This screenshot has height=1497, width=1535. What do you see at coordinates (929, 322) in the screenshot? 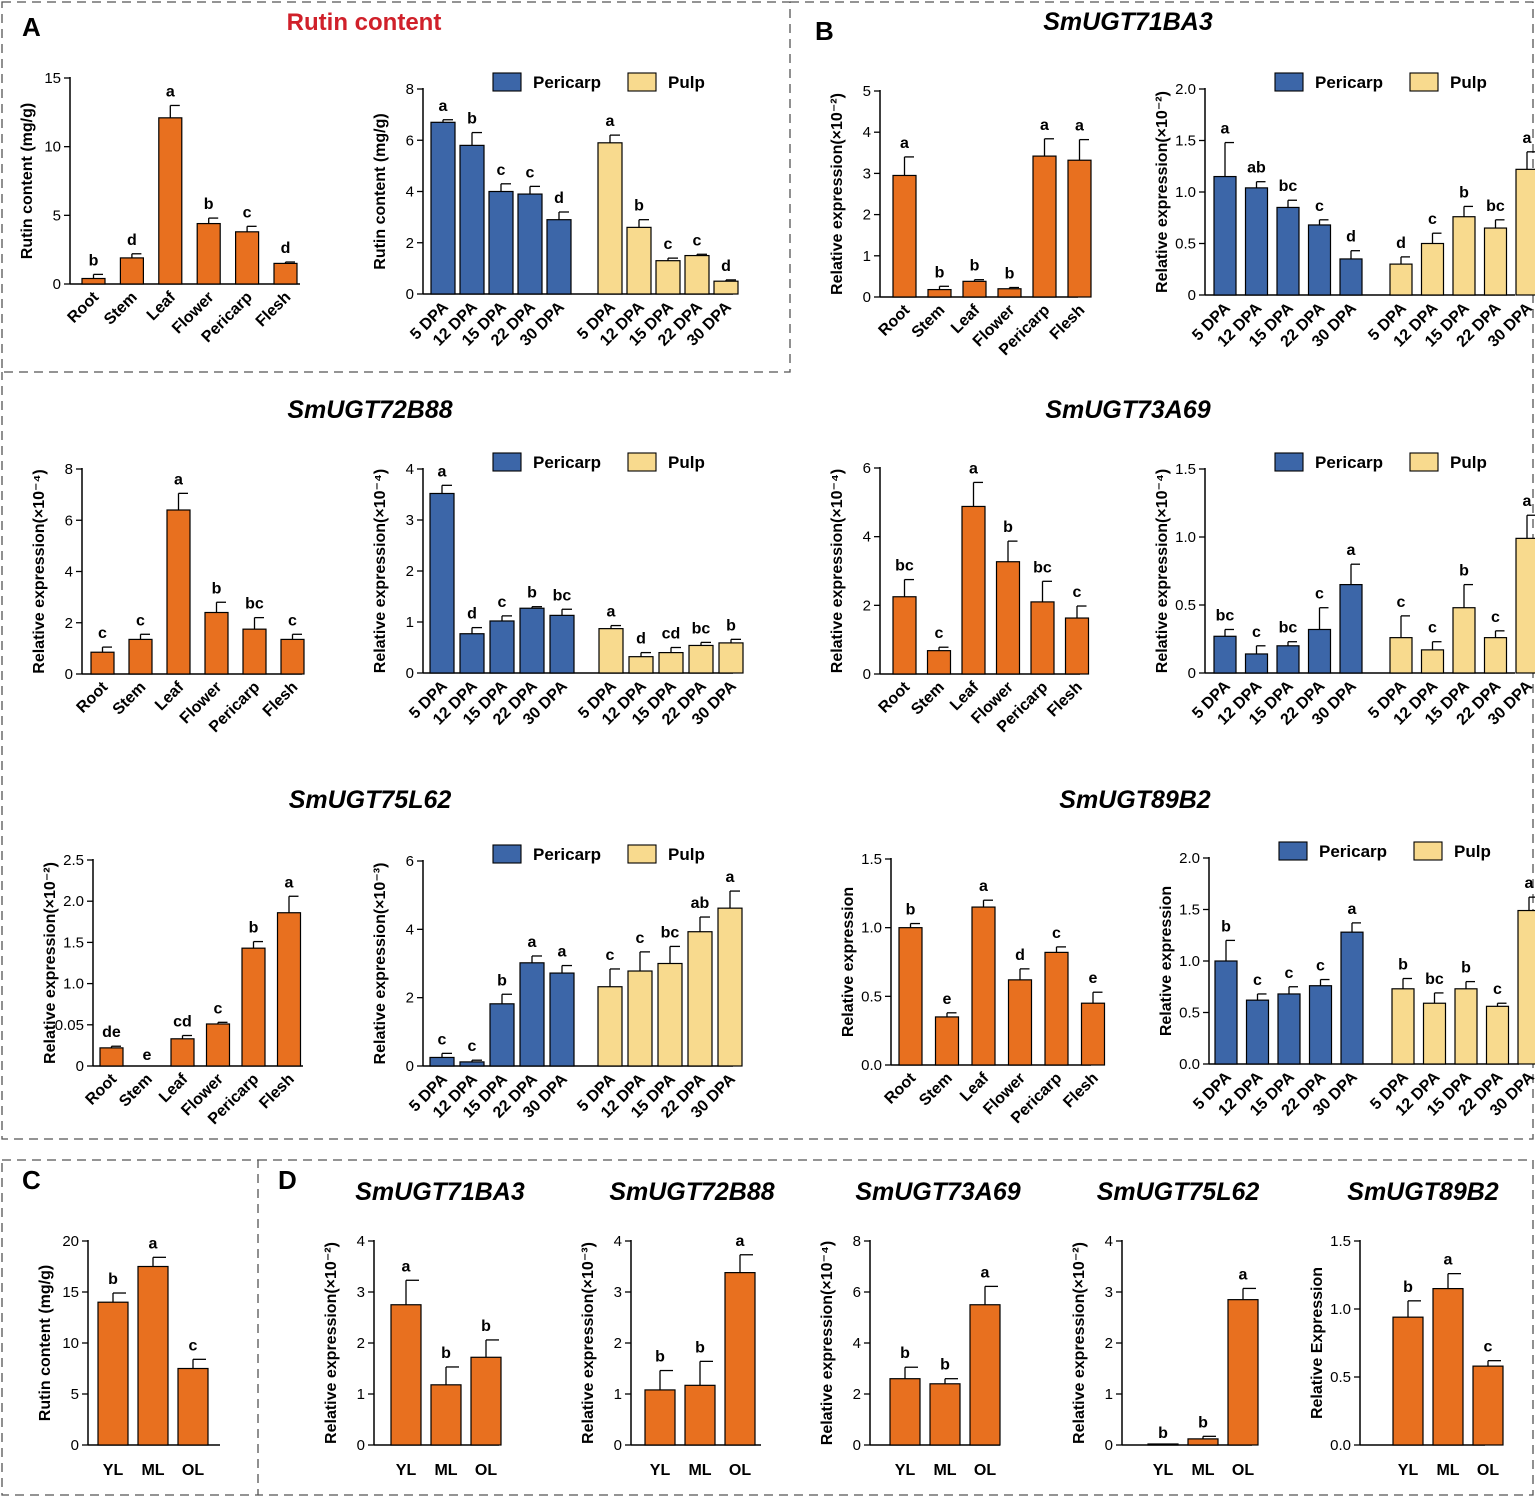
I see `x-tick-label: Stem` at bounding box center [929, 322].